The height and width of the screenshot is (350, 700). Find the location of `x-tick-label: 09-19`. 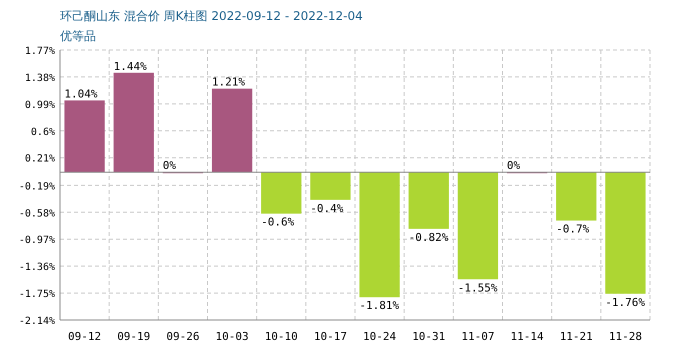

x-tick-label: 09-19 is located at coordinates (133, 336).